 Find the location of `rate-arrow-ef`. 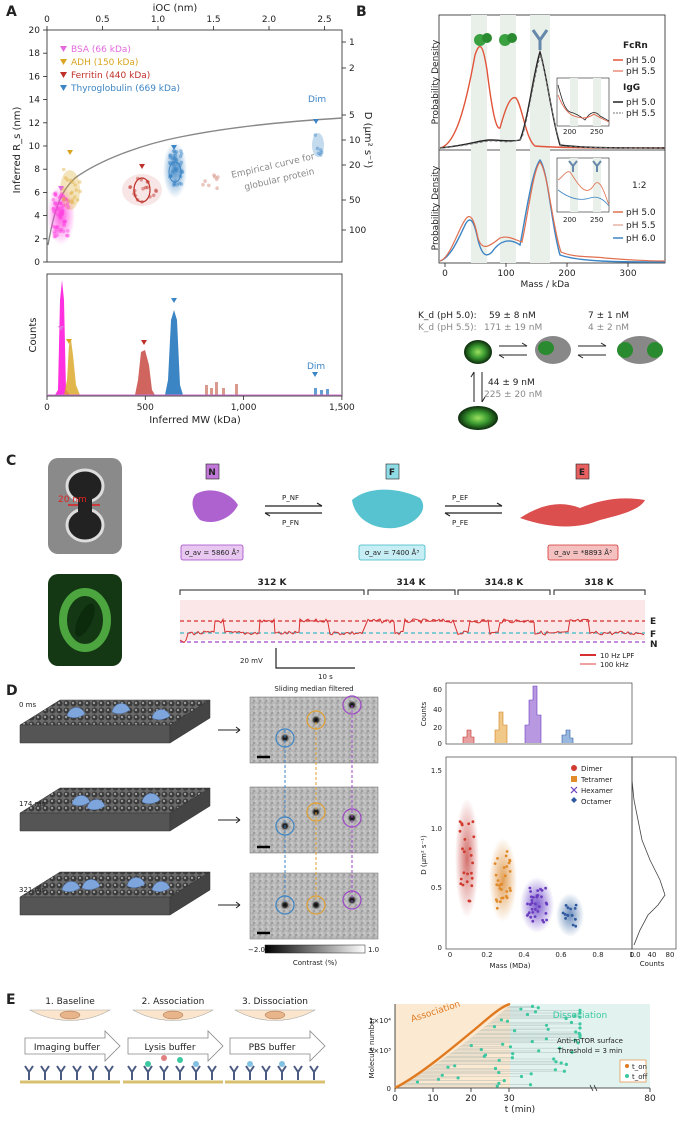

rate-arrow-ef is located at coordinates (474, 504).